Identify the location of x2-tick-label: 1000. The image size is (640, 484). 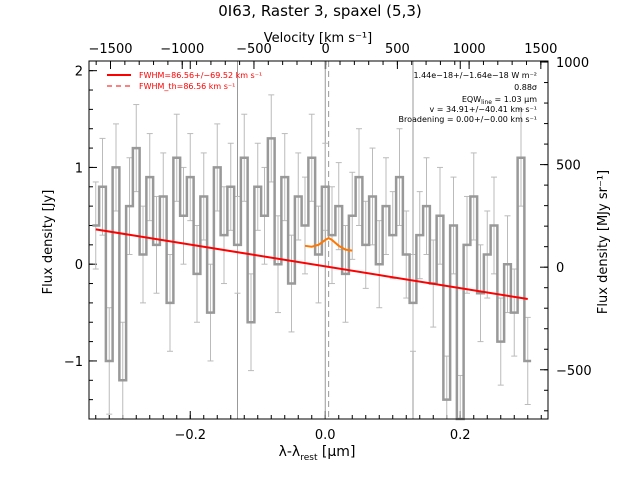
(469, 49).